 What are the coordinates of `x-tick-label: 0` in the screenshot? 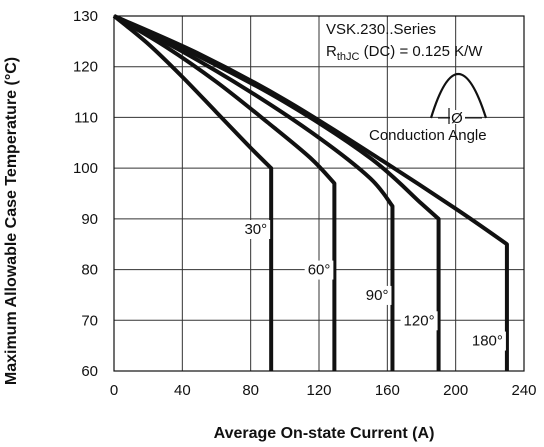 It's located at (114, 390).